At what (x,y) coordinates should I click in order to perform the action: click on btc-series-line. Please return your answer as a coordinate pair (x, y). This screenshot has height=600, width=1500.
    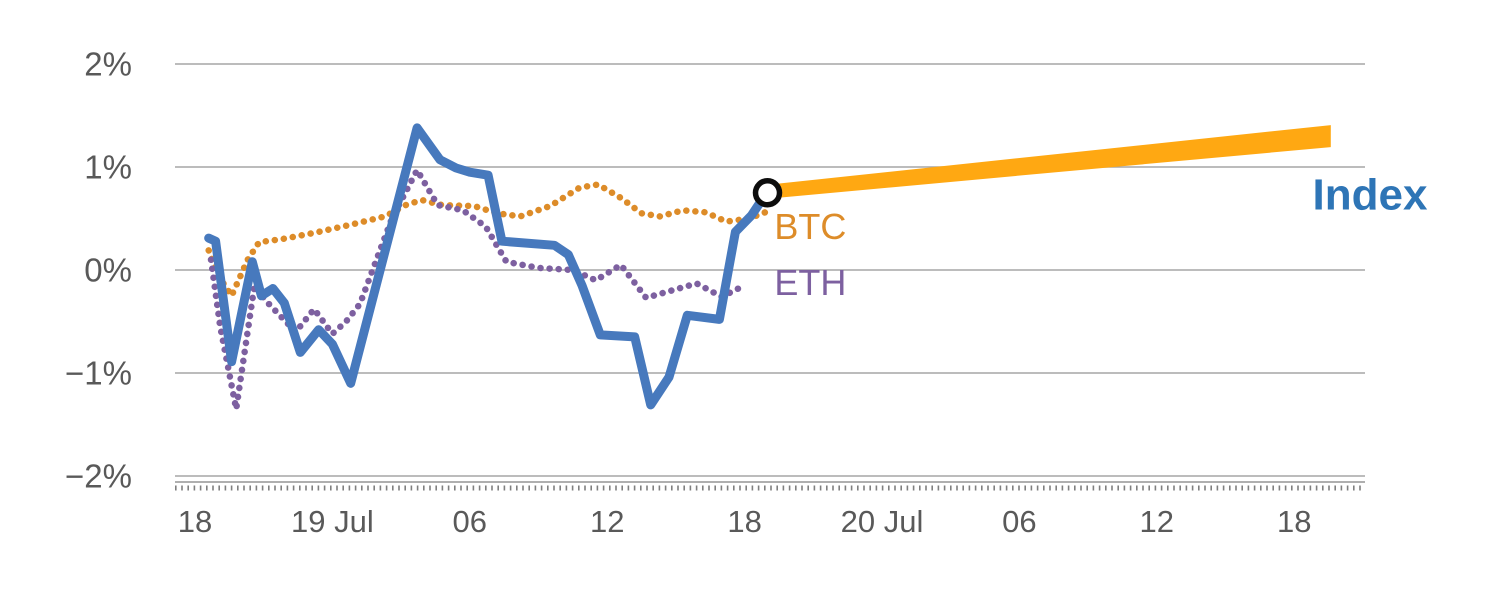
    Looking at the image, I should click on (487, 240).